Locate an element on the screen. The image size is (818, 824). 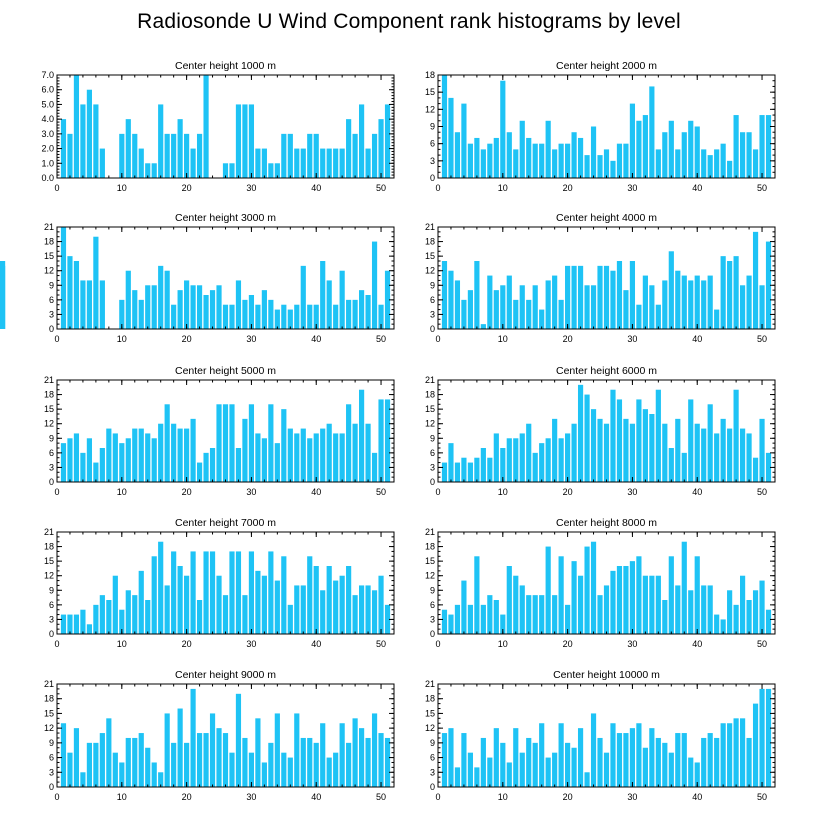
y-tick-label: 6.0 is located at coordinates (47, 90).